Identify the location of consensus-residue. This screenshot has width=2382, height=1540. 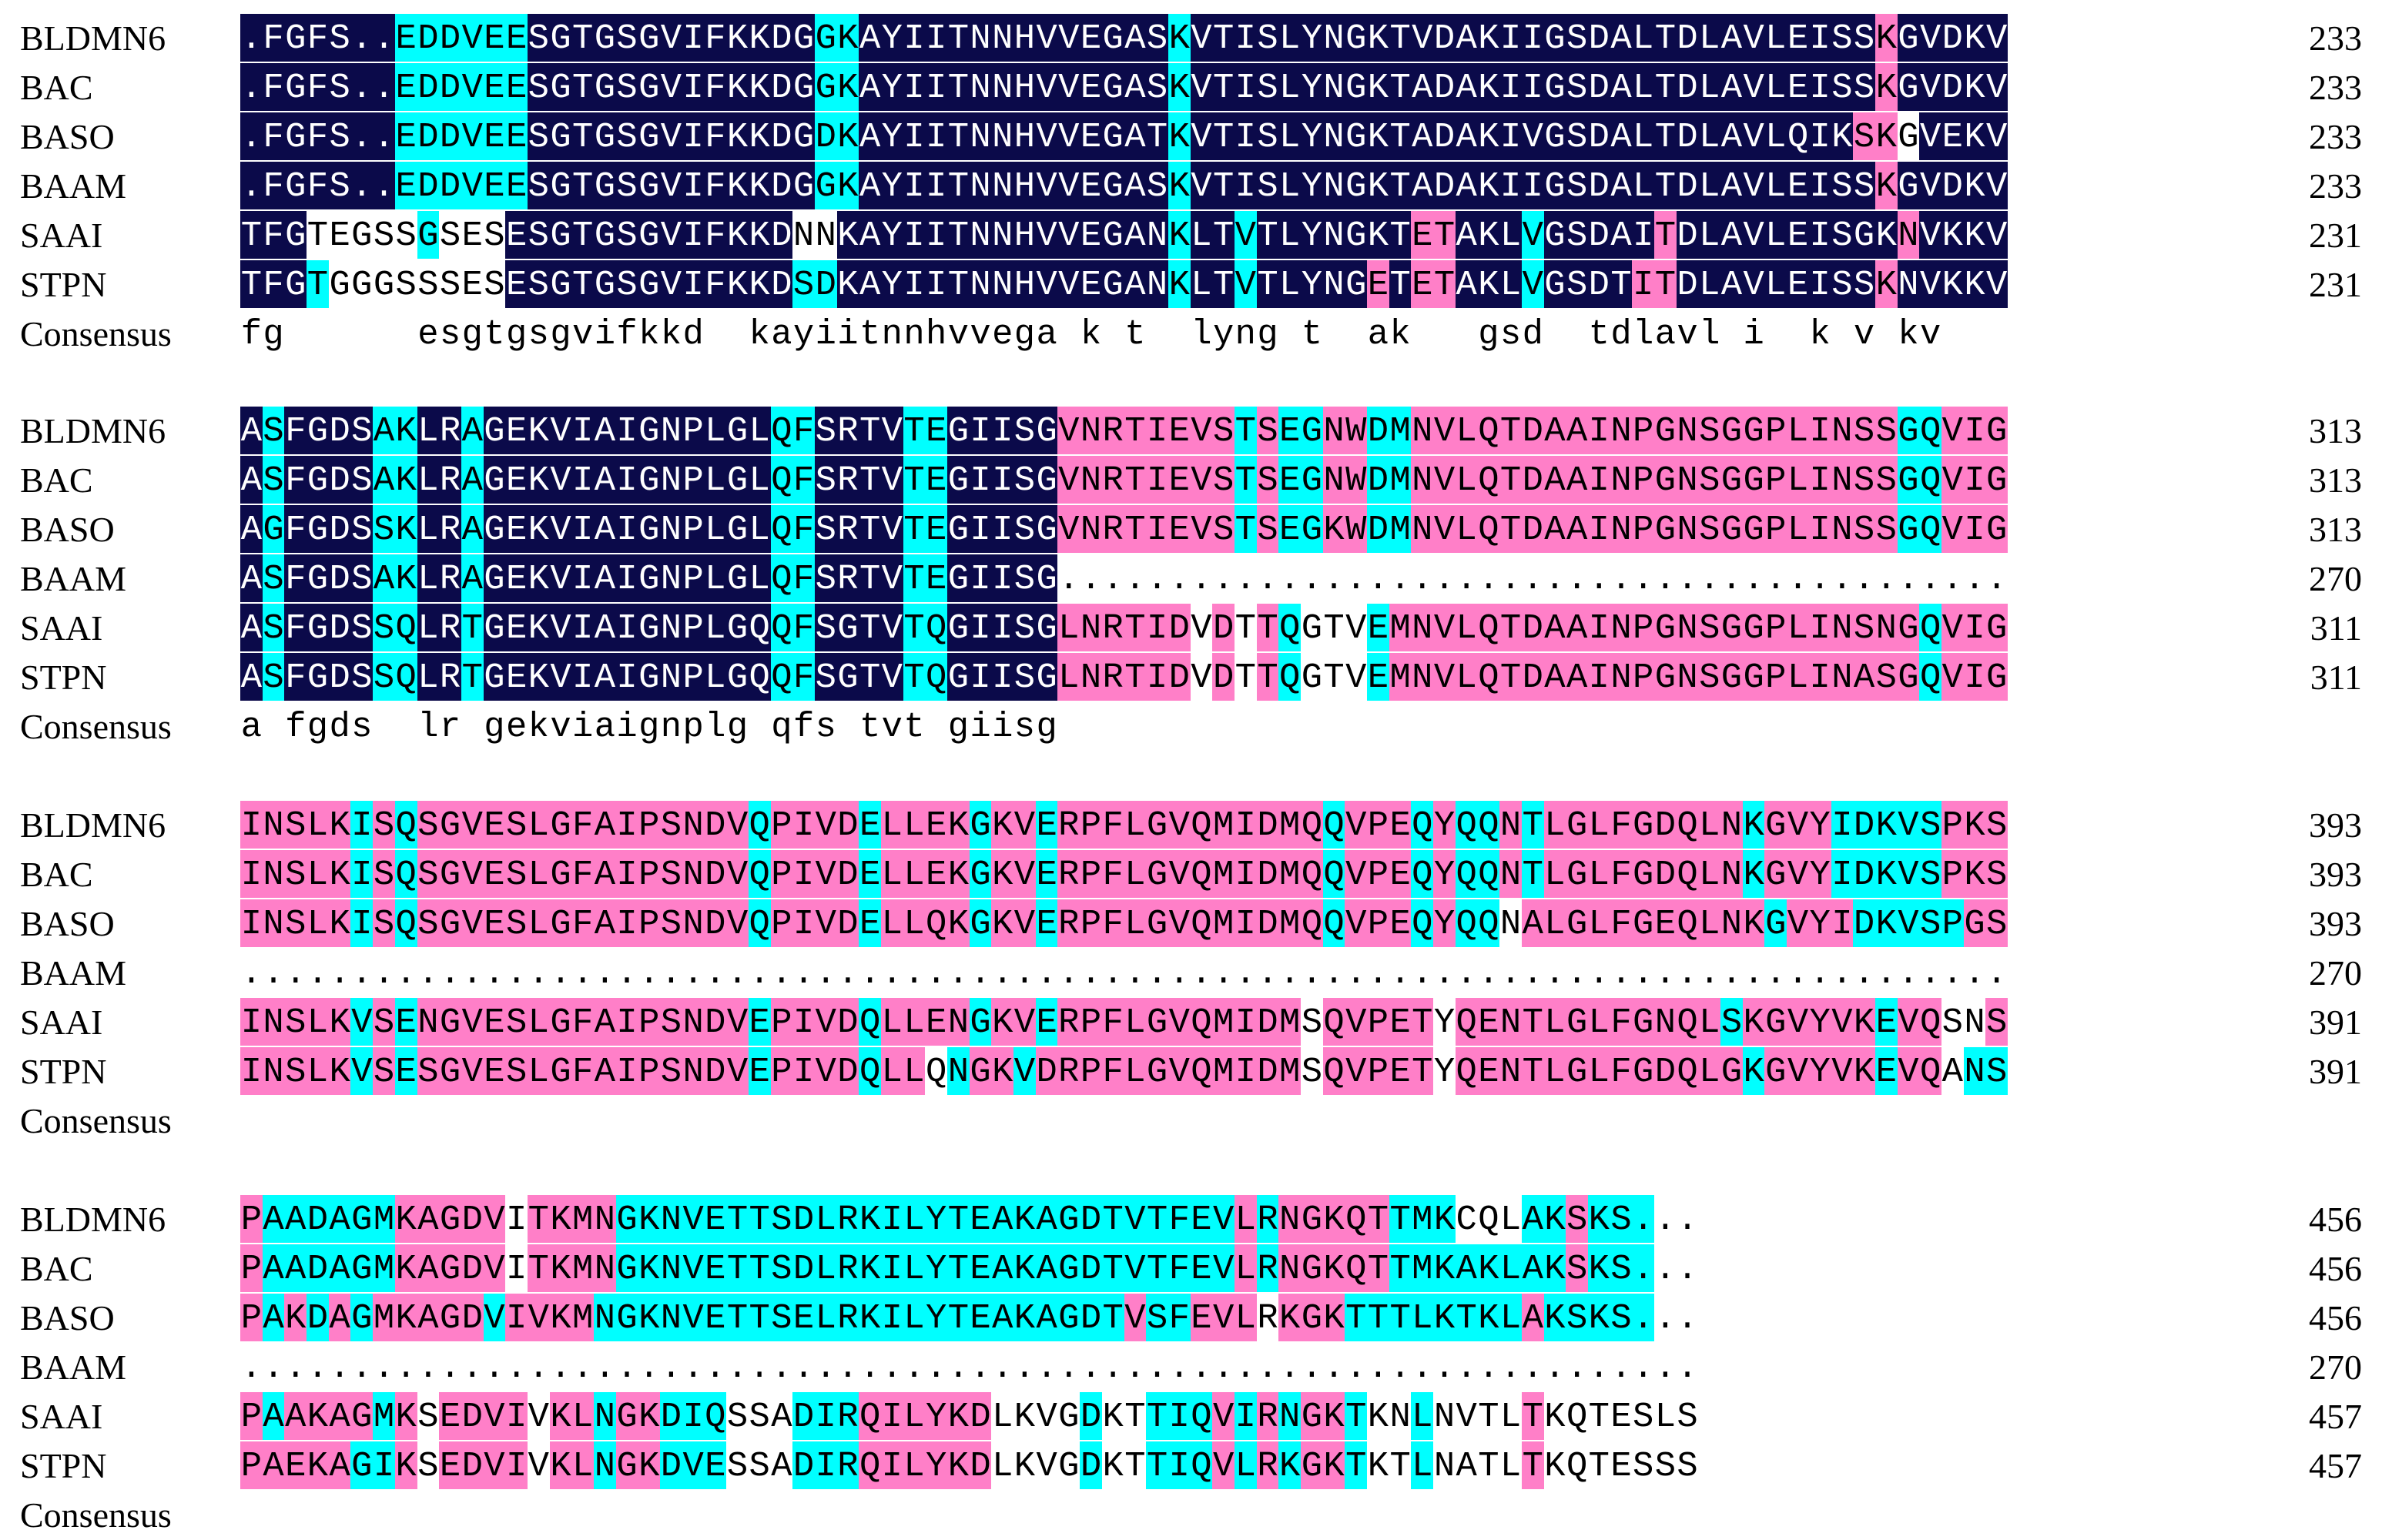
(1555, 334).